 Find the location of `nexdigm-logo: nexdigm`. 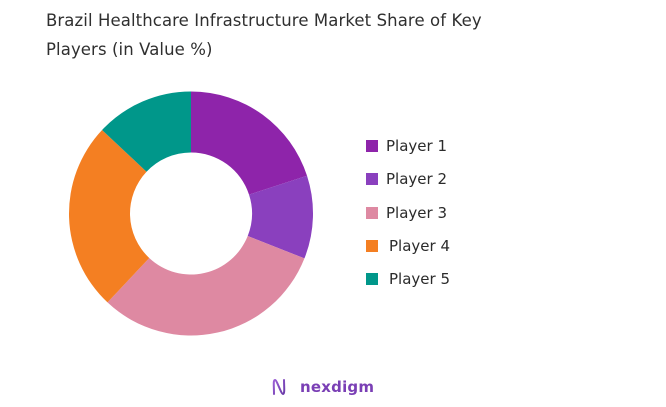

nexdigm-logo: nexdigm is located at coordinates (323, 387).